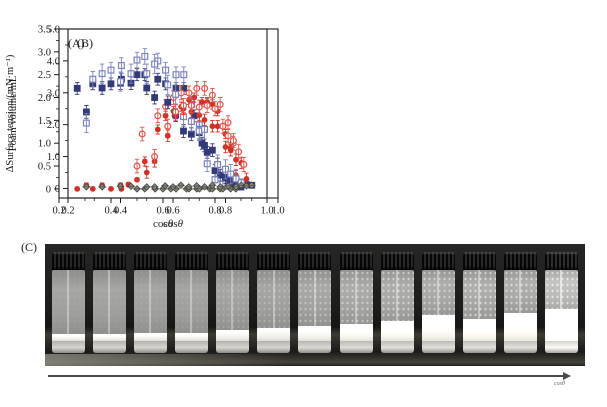 This screenshot has height=407, width=607. What do you see at coordinates (13, 114) in the screenshot?
I see `y-axis-label: Foam volume/mL` at bounding box center [13, 114].